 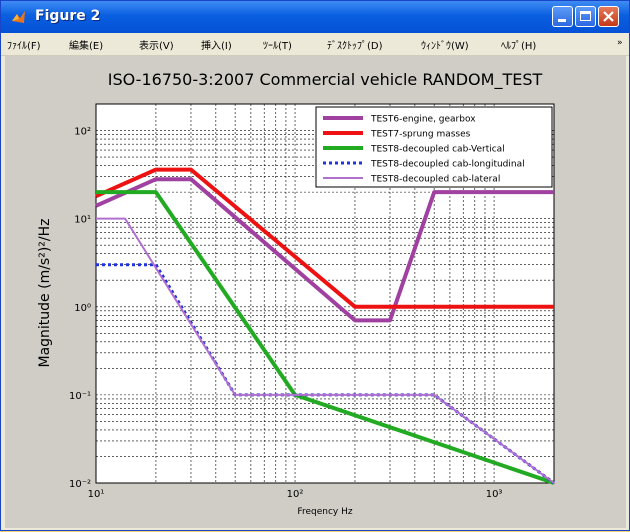 I want to click on legend-label: TEST8-decoupled cab-lateral, so click(x=435, y=180).